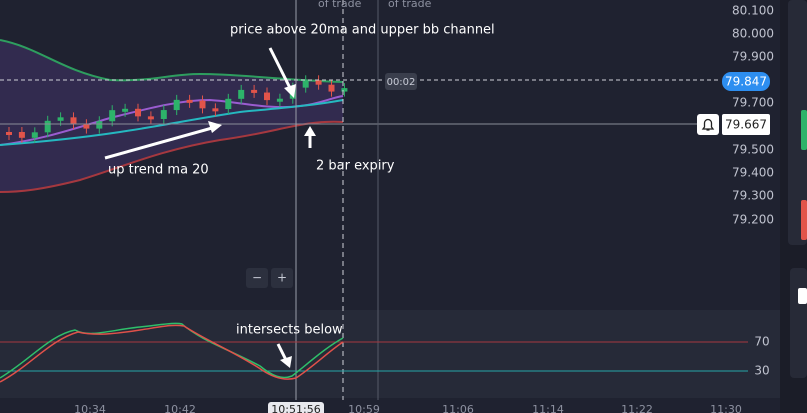 Image resolution: width=807 pixels, height=413 pixels. What do you see at coordinates (761, 371) in the screenshot?
I see `level-label: 30` at bounding box center [761, 371].